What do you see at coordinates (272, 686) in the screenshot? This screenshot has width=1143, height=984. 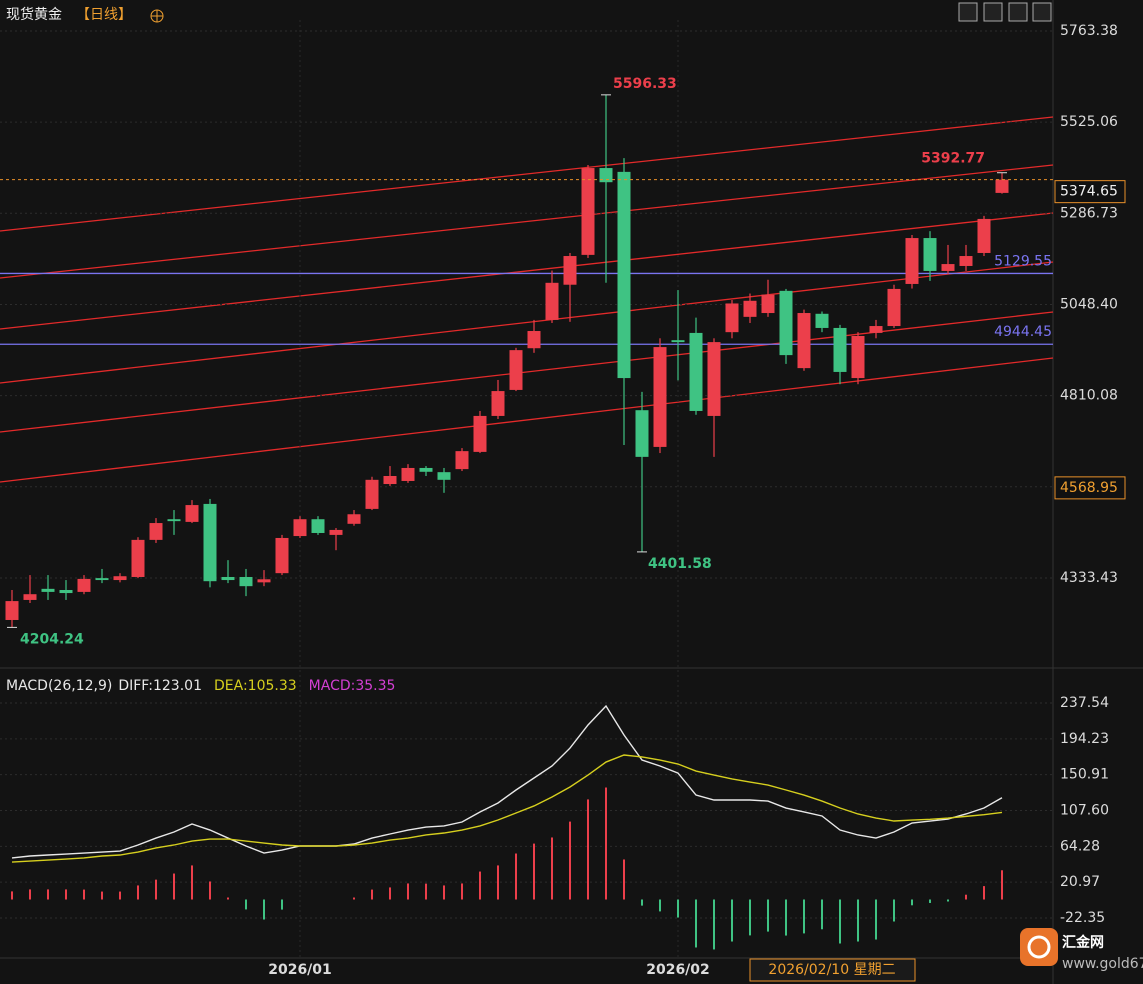 I see `legend-value: 105.33` at bounding box center [272, 686].